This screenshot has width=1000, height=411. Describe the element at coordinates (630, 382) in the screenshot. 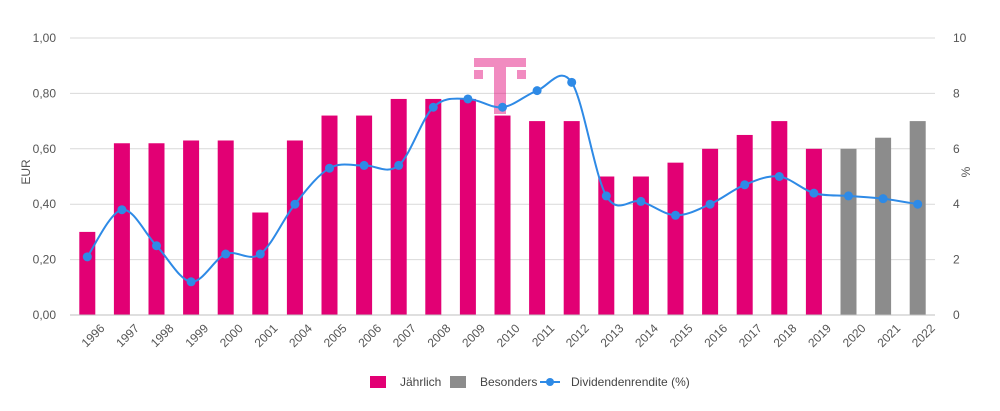

I see `legend-label-yield: Dividendenrendite (%)` at that location.